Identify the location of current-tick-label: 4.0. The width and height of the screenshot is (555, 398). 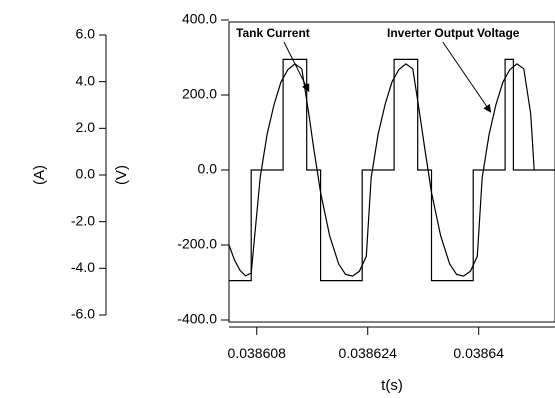
(86, 80).